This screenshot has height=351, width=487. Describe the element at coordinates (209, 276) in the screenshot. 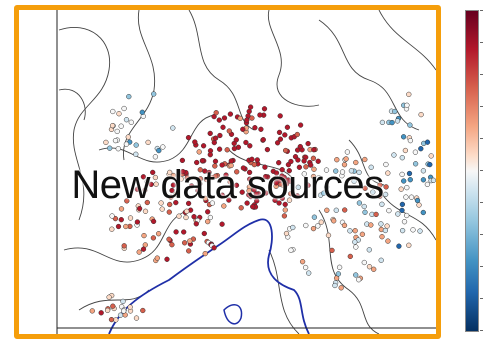

I see `coastline` at that location.